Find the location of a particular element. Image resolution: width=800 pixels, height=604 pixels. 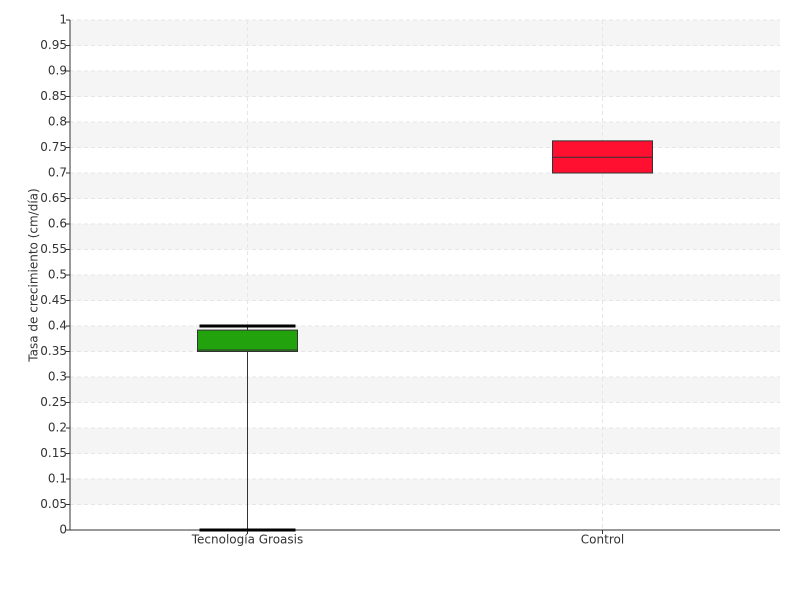

y-tick-label: 0.05 is located at coordinates (53, 504).